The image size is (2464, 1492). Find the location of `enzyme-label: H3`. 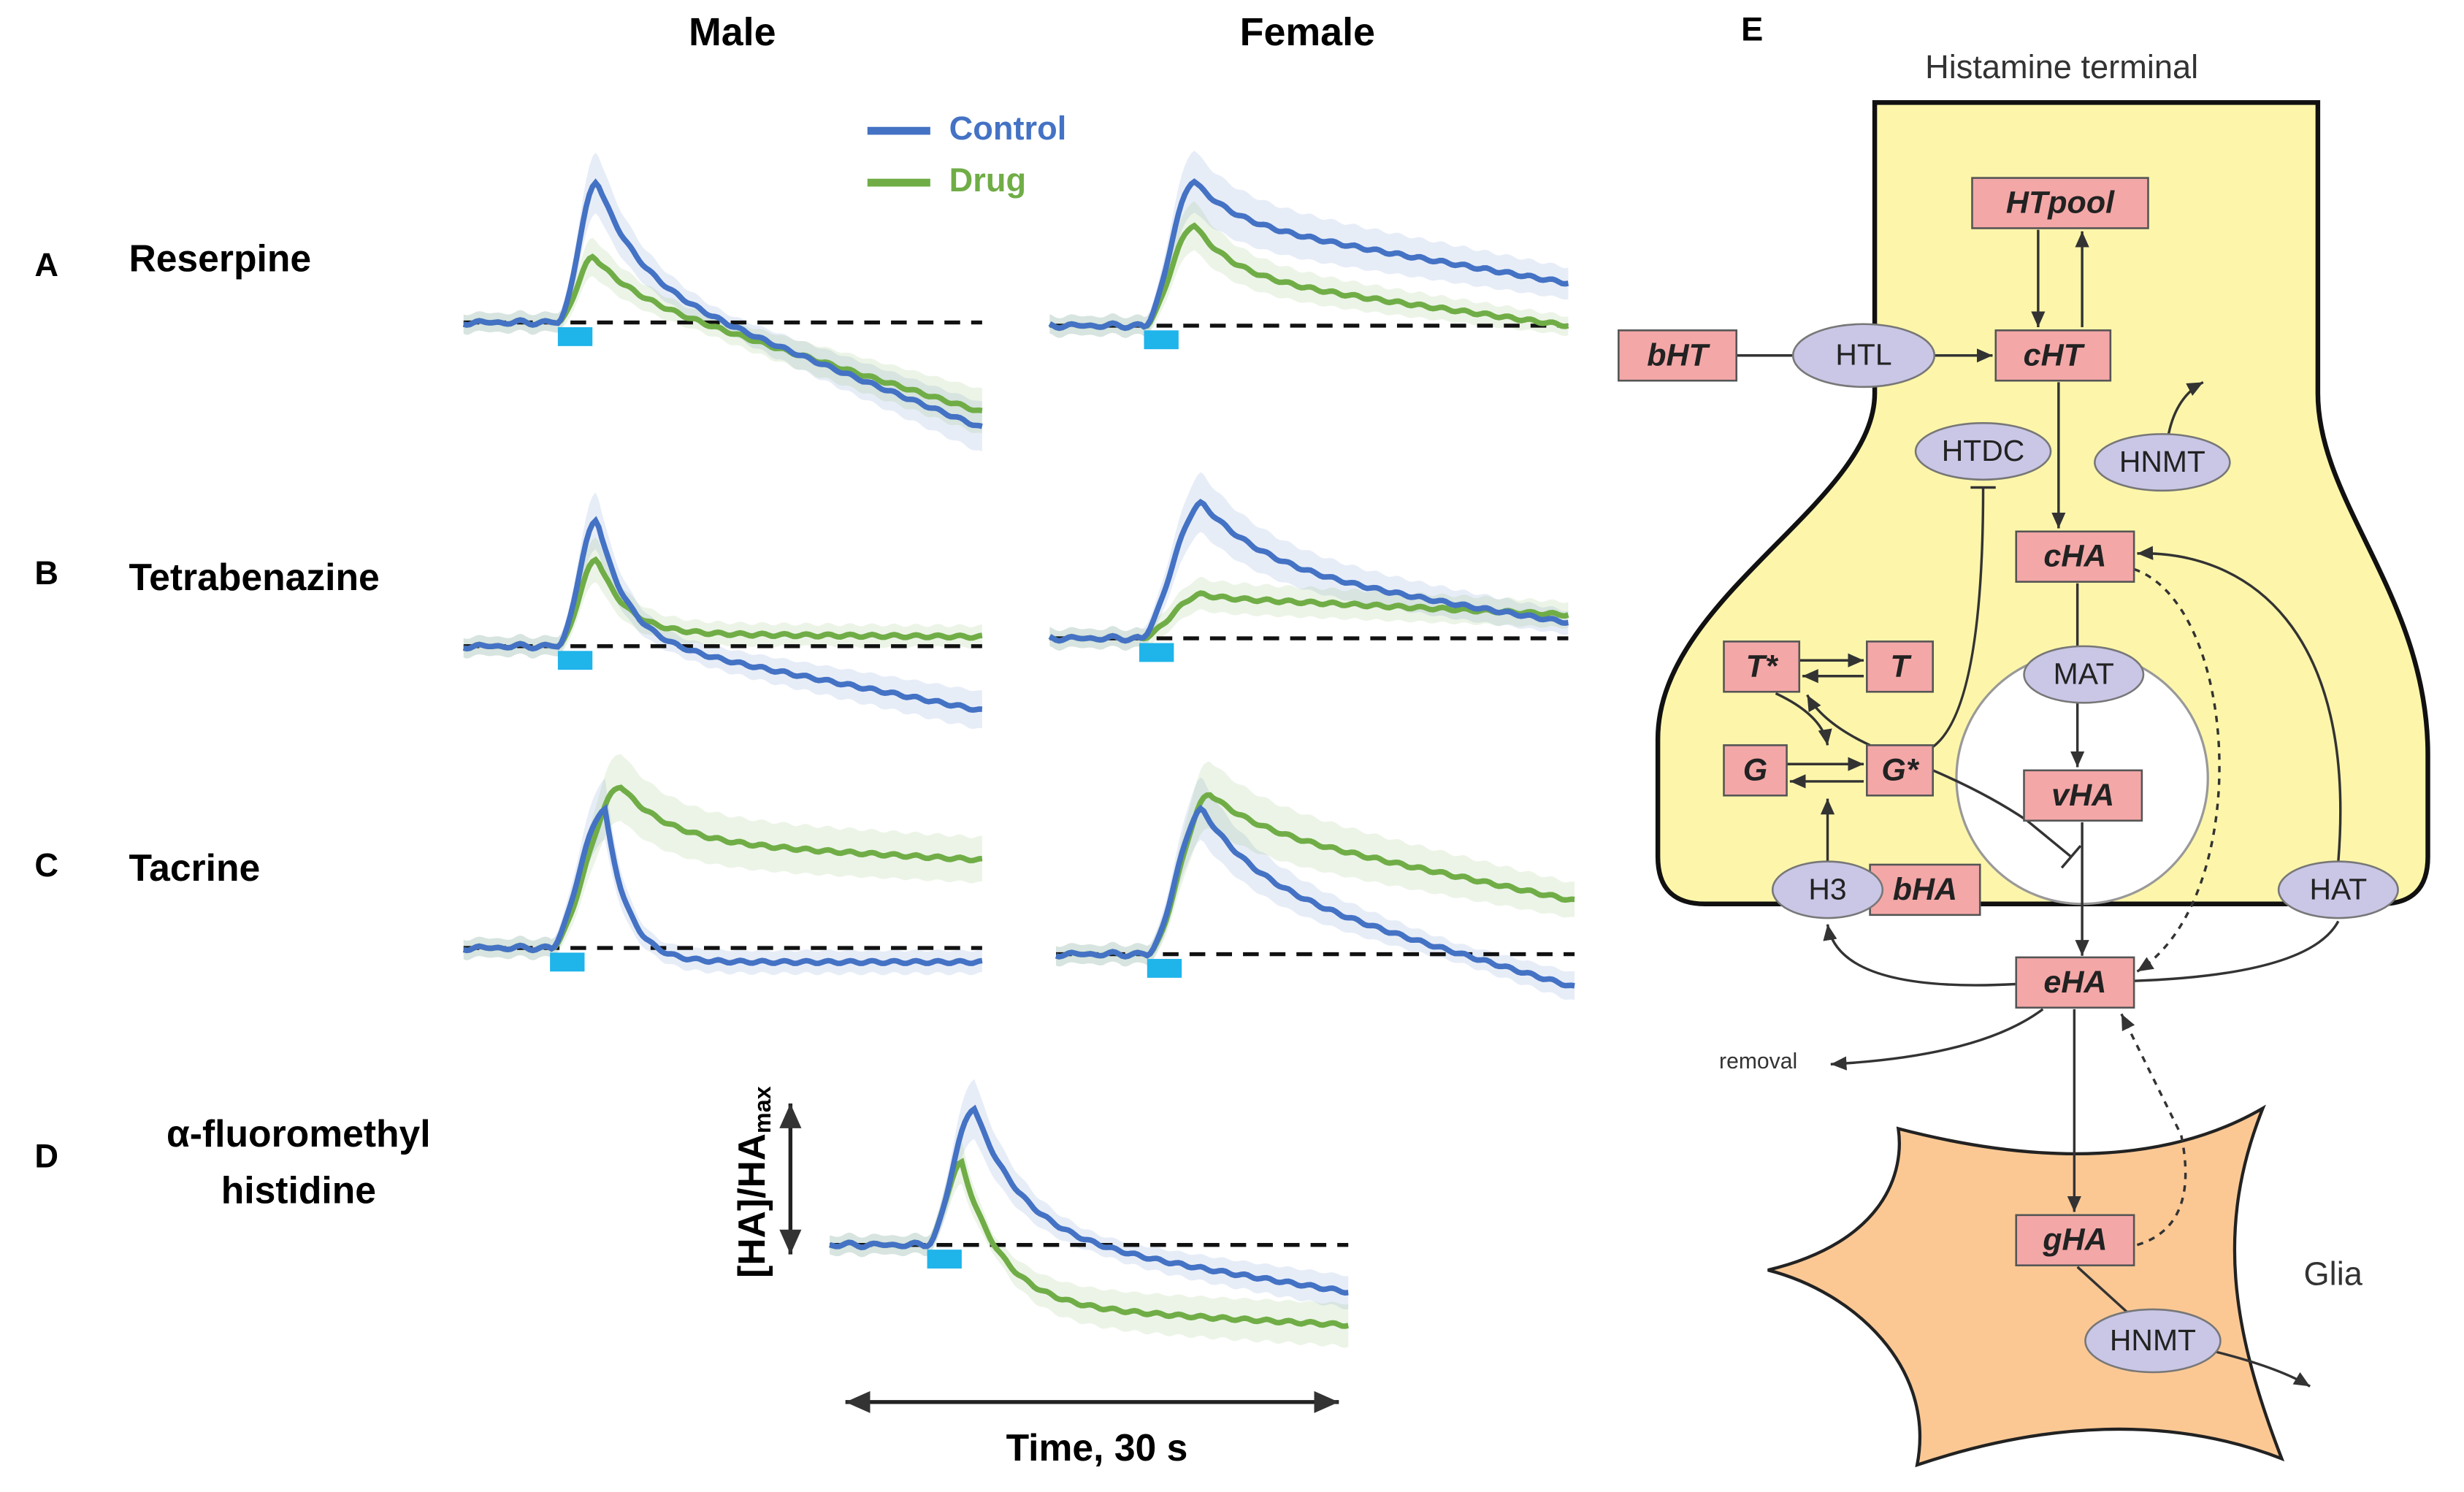

enzyme-label: H3 is located at coordinates (1827, 889).